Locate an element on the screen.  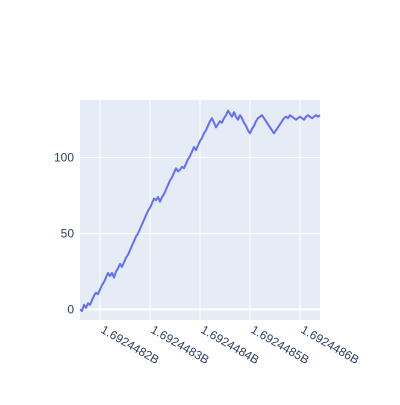
y-axis: 0 50 100 is located at coordinates (64, 234).